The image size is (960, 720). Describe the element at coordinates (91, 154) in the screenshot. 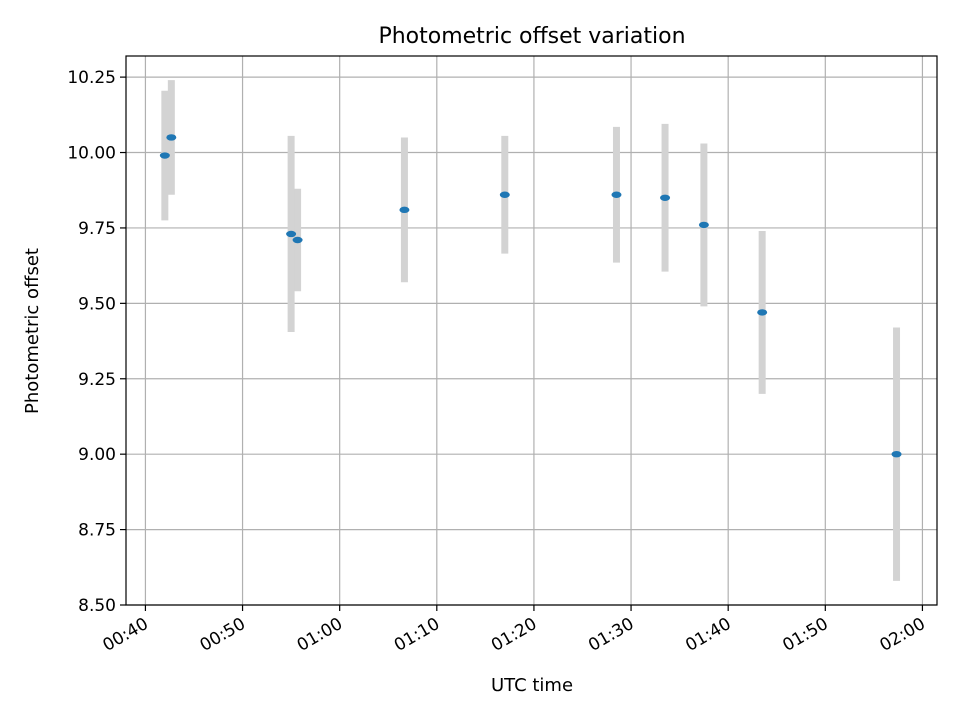

I see `y-tick-label: 10.00` at that location.